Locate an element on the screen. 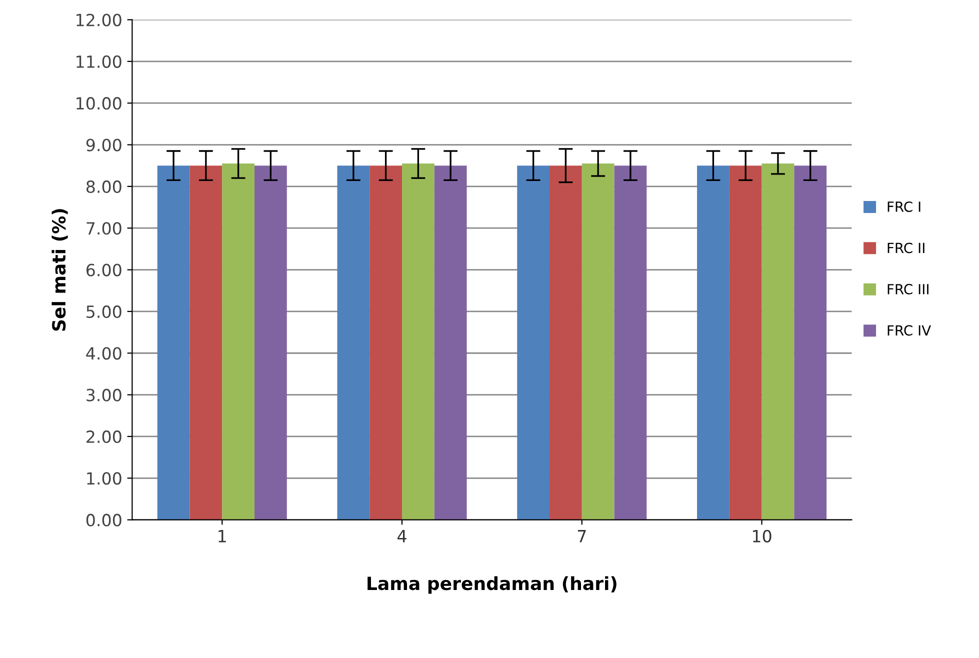 The width and height of the screenshot is (979, 658). legend-label: FRC I is located at coordinates (904, 206).